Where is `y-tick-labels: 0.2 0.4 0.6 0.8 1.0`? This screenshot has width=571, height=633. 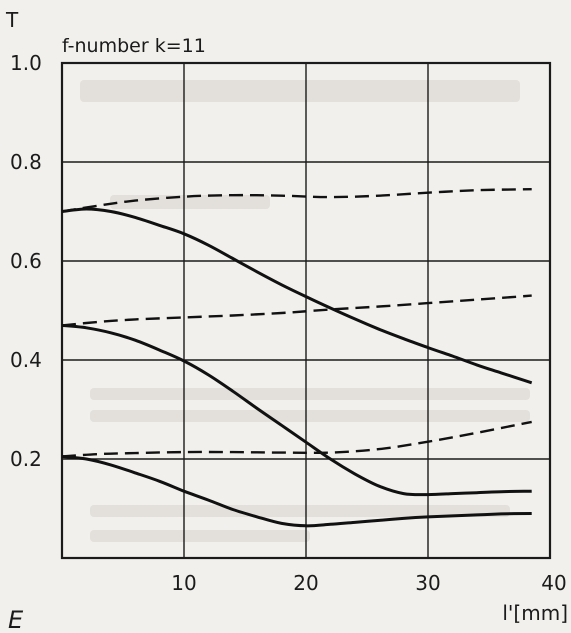
y-tick-labels: 0.2 0.4 0.6 0.8 1.0 is located at coordinates (26, 261).